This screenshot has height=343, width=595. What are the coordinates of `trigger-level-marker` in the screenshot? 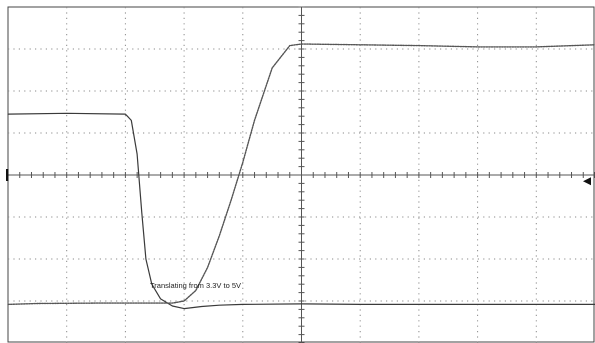 It's located at (587, 181).